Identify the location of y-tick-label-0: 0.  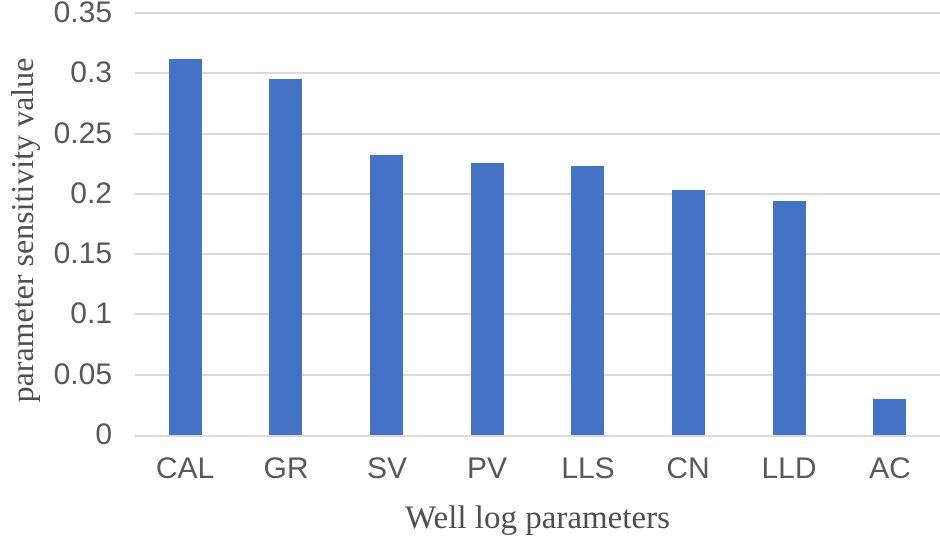
(103, 434).